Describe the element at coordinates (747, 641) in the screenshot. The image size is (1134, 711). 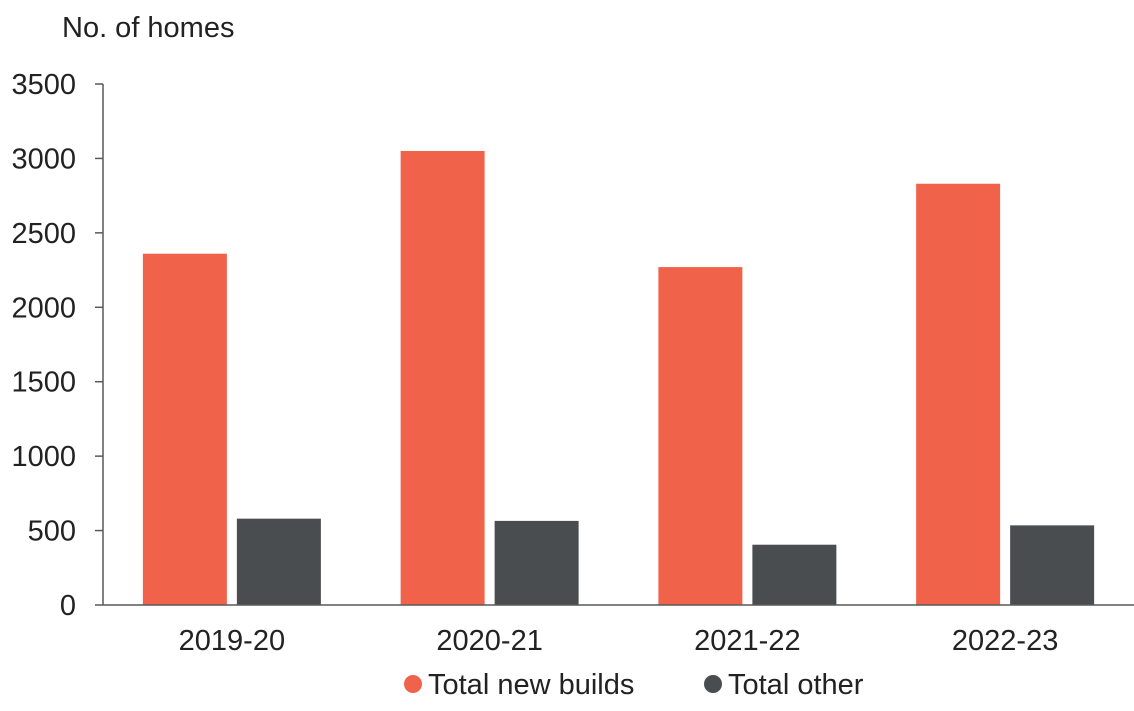
I see `x-tick-label: 2021-22` at that location.